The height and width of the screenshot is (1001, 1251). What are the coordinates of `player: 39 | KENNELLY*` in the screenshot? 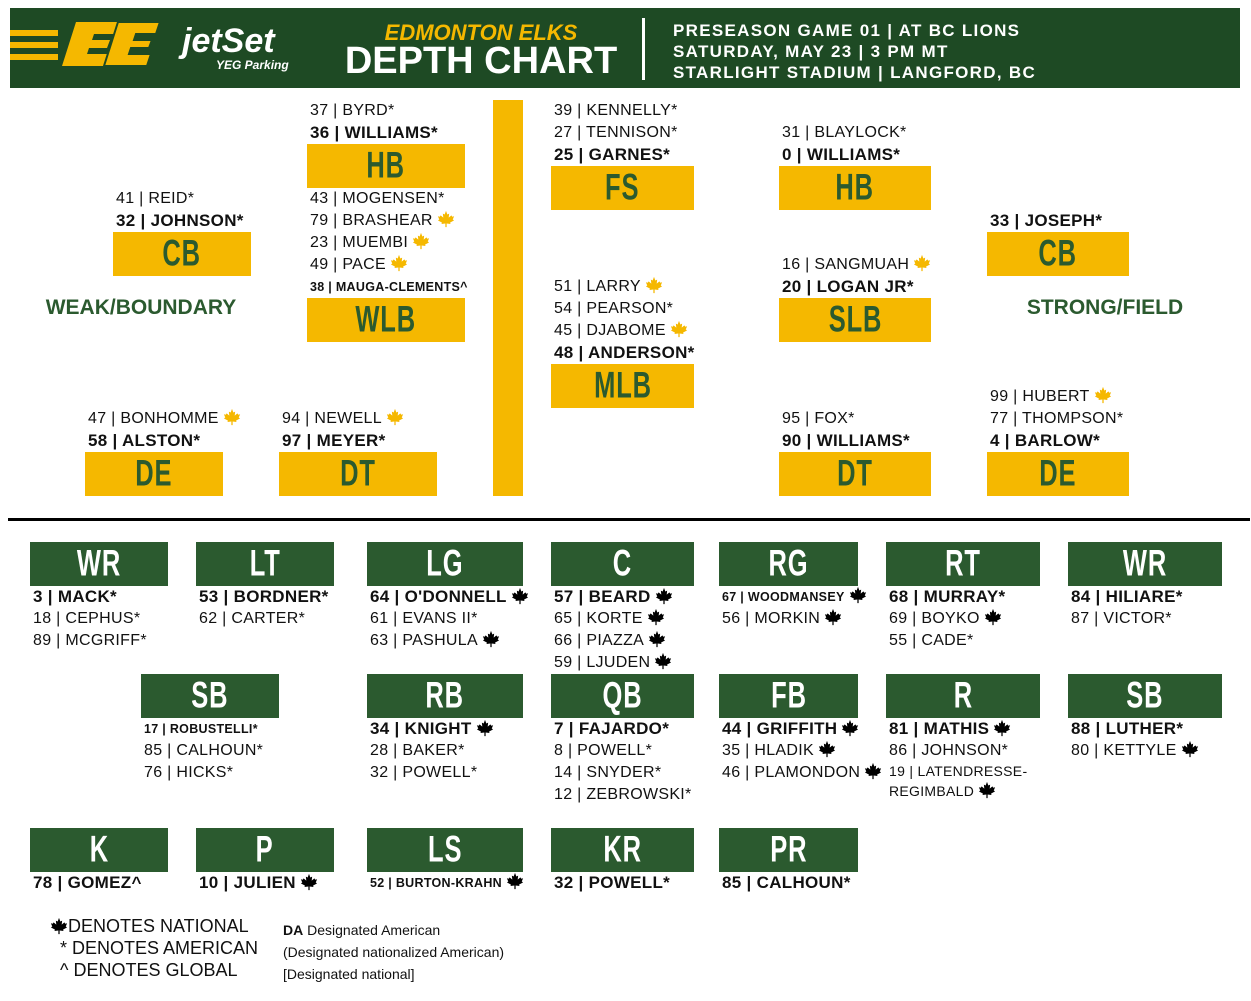 It's located at (616, 111).